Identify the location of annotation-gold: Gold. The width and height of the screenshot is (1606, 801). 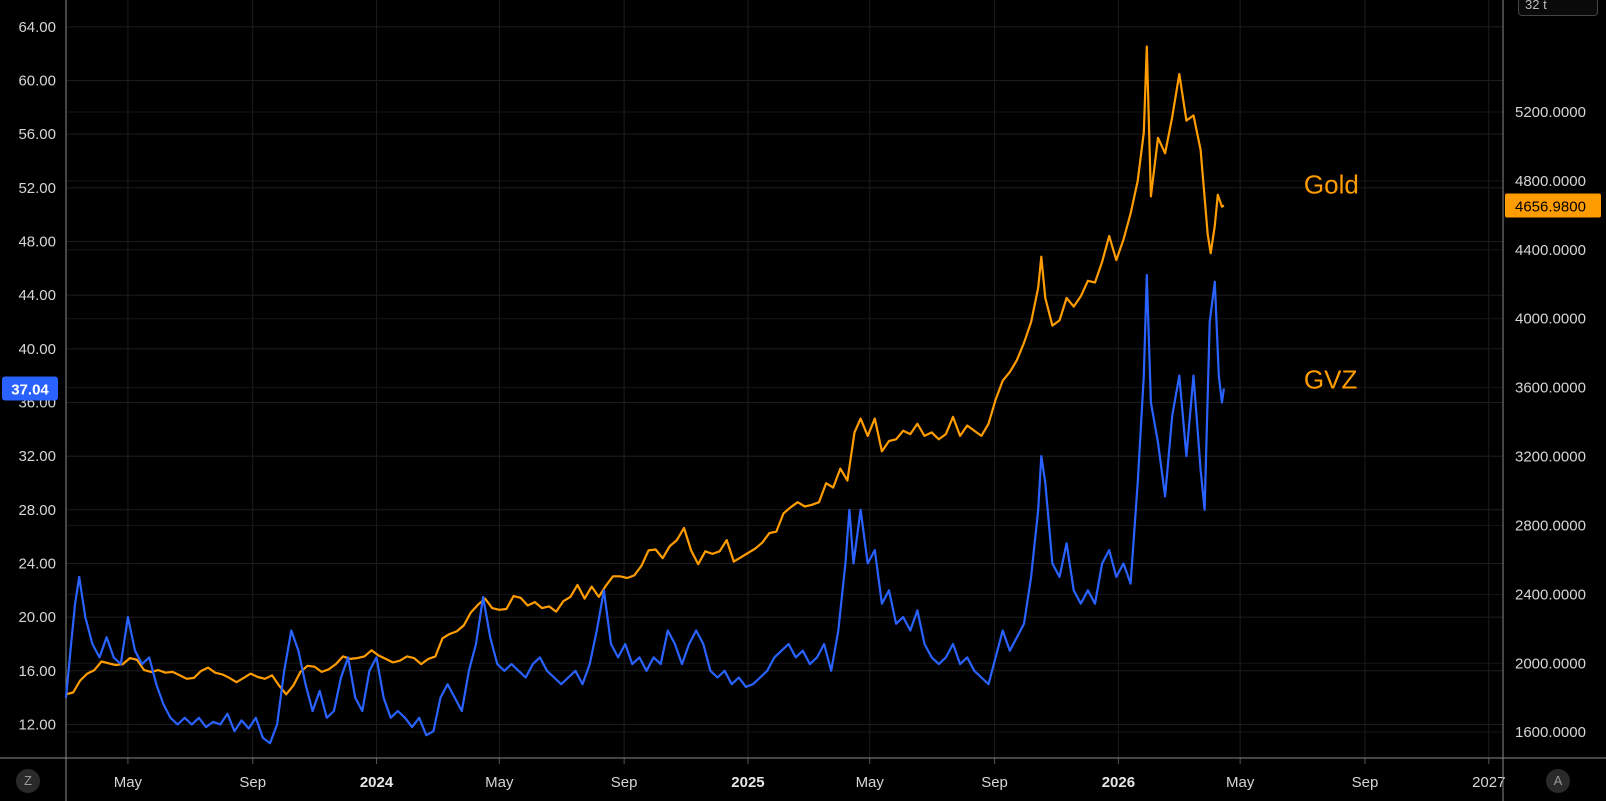
(1331, 185).